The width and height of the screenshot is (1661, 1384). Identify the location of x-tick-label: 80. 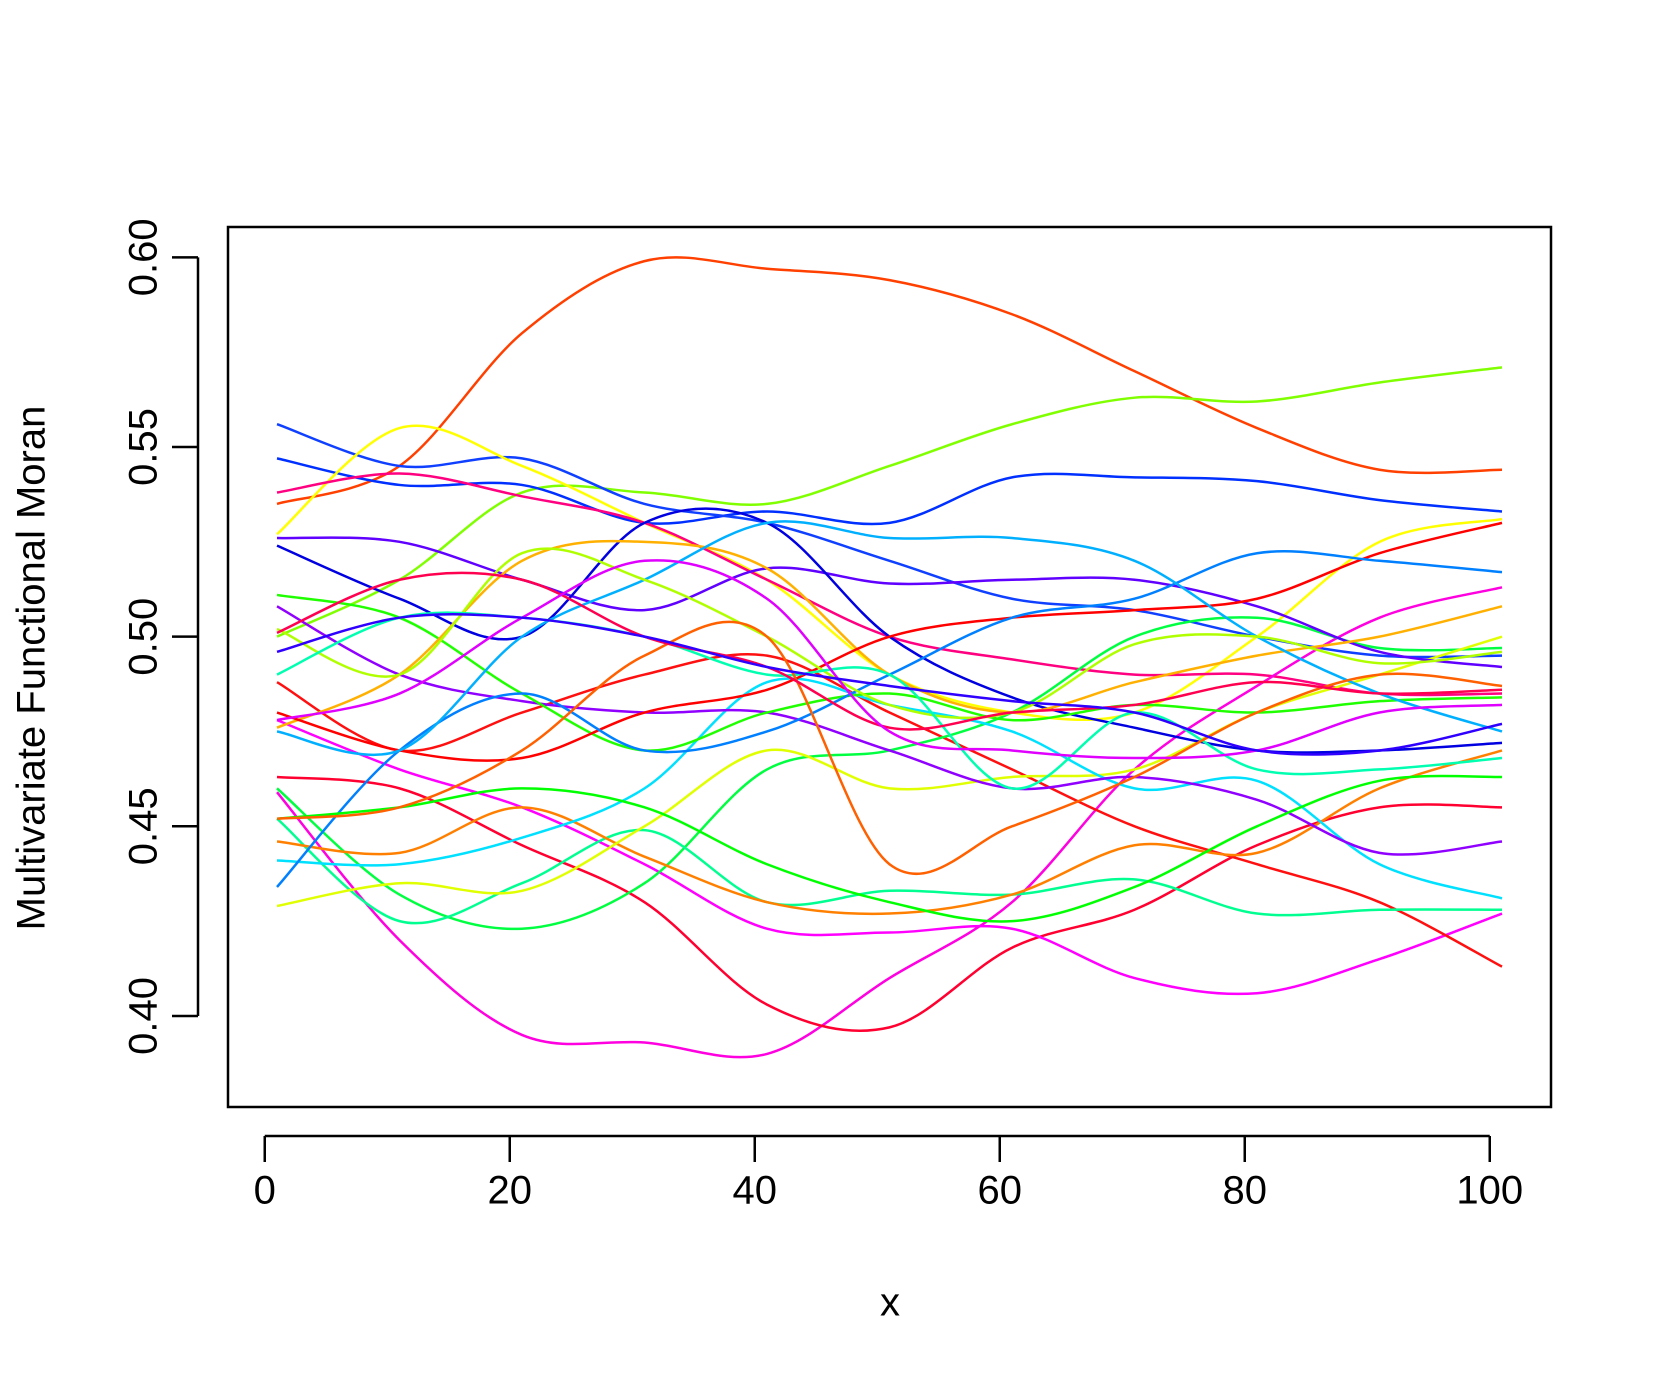
(1245, 1191).